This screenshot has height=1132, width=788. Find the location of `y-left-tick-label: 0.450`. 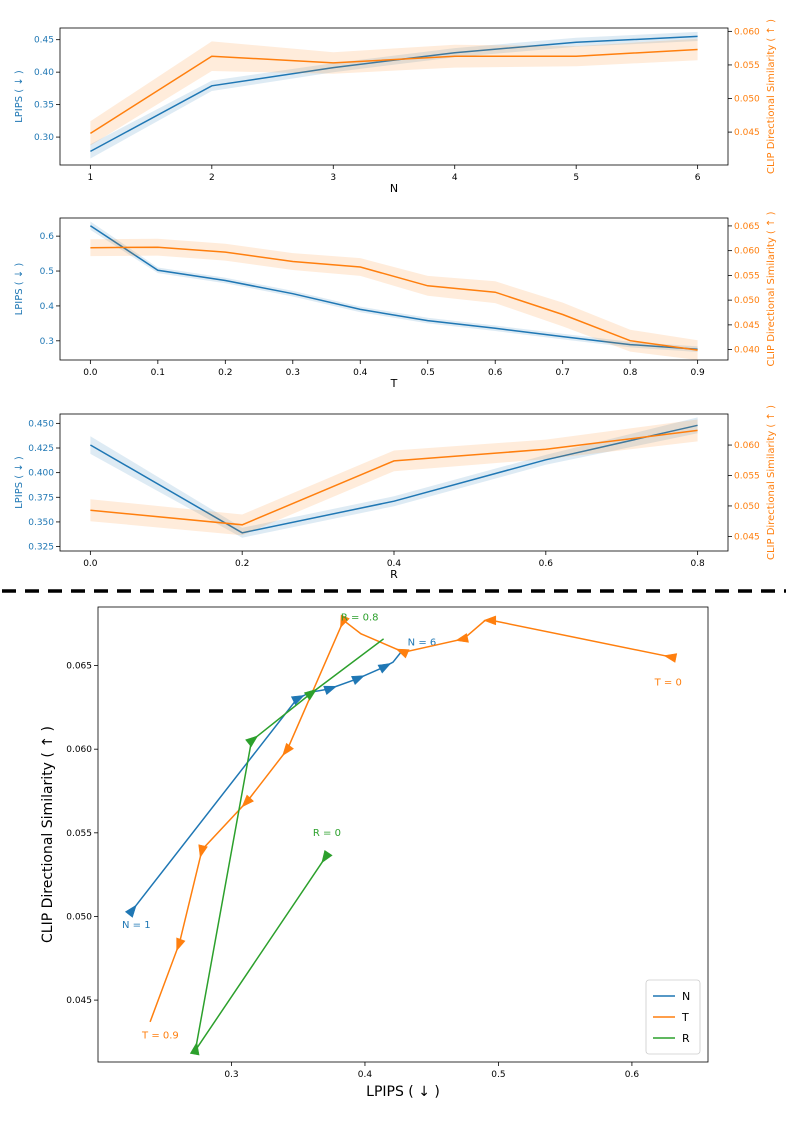

y-left-tick-label: 0.450 is located at coordinates (41, 424).